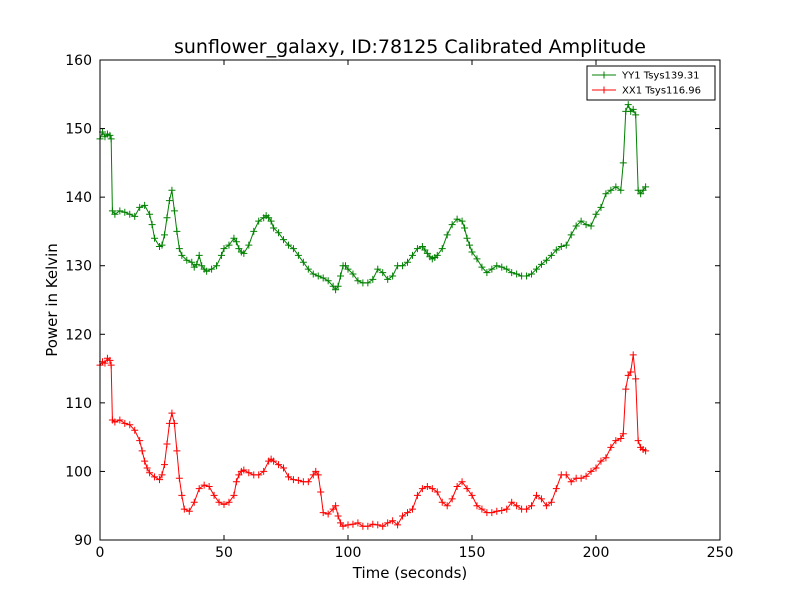 The width and height of the screenshot is (800, 600). Describe the element at coordinates (224, 553) in the screenshot. I see `x-tick-label: 50` at that location.